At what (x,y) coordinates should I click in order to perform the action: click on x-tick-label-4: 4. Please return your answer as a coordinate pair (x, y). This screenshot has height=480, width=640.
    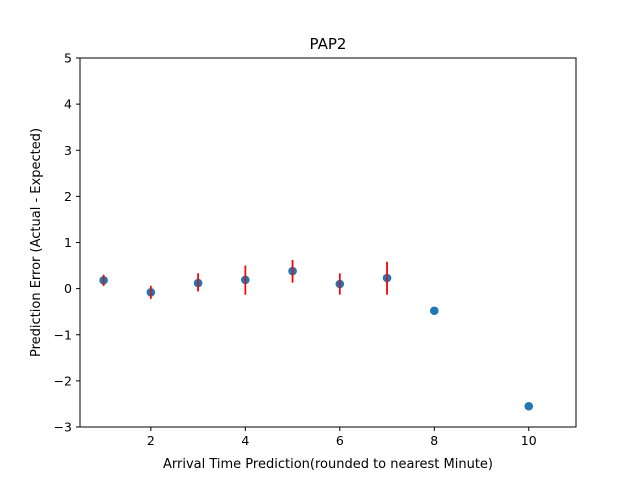
    Looking at the image, I should click on (245, 440).